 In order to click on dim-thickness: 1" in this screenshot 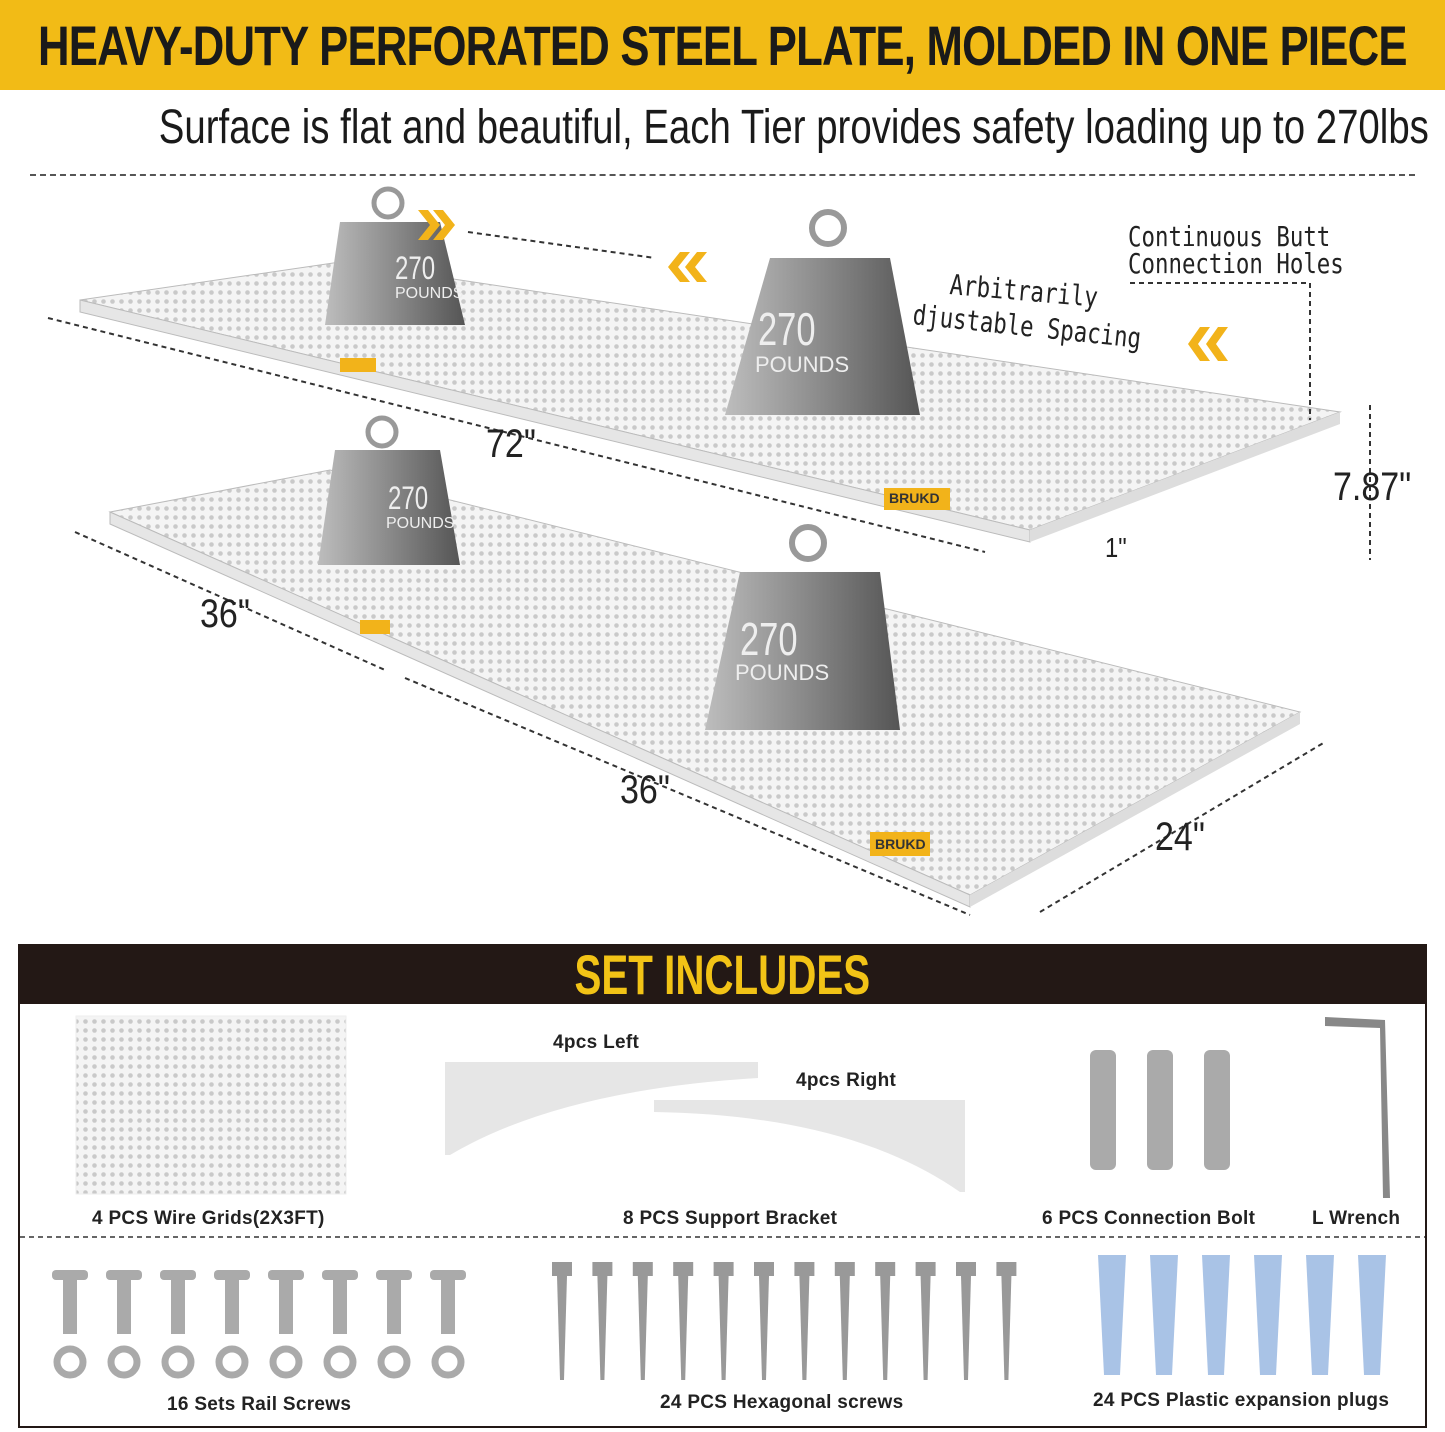, I will do `click(1116, 547)`.